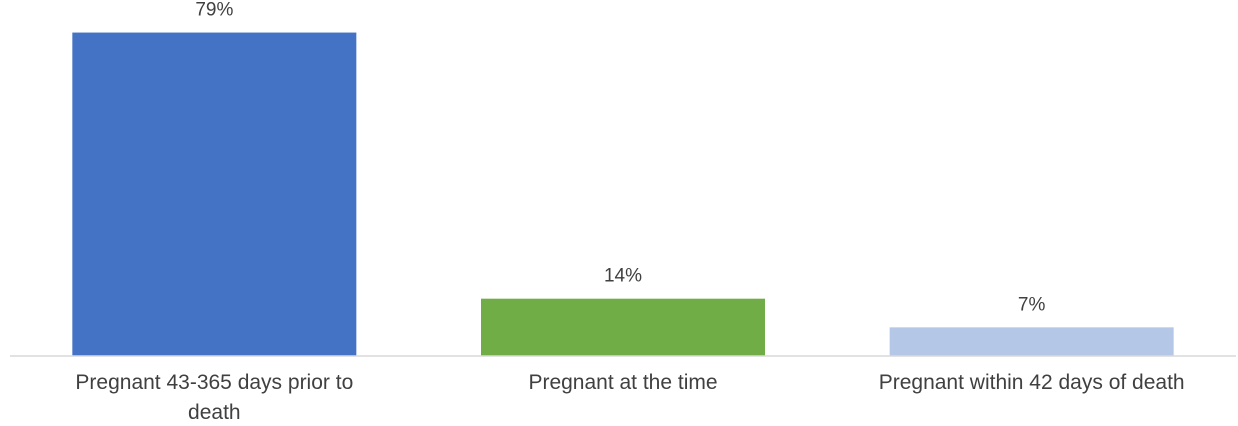 This screenshot has height=426, width=1238. Describe the element at coordinates (214, 10) in the screenshot. I see `value-label-1: 79%` at that location.